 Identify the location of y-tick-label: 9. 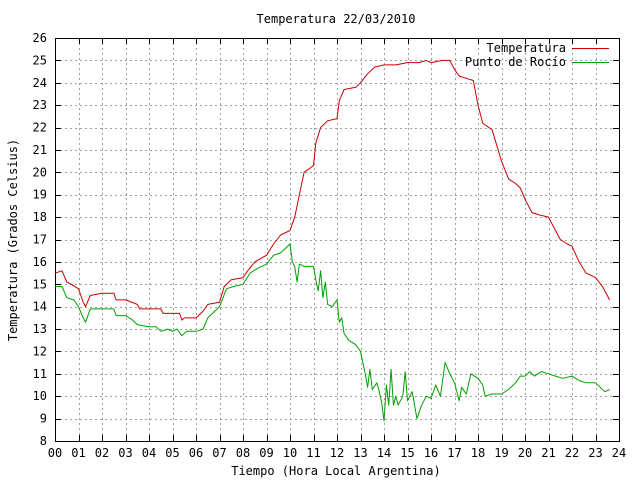
(43, 419).